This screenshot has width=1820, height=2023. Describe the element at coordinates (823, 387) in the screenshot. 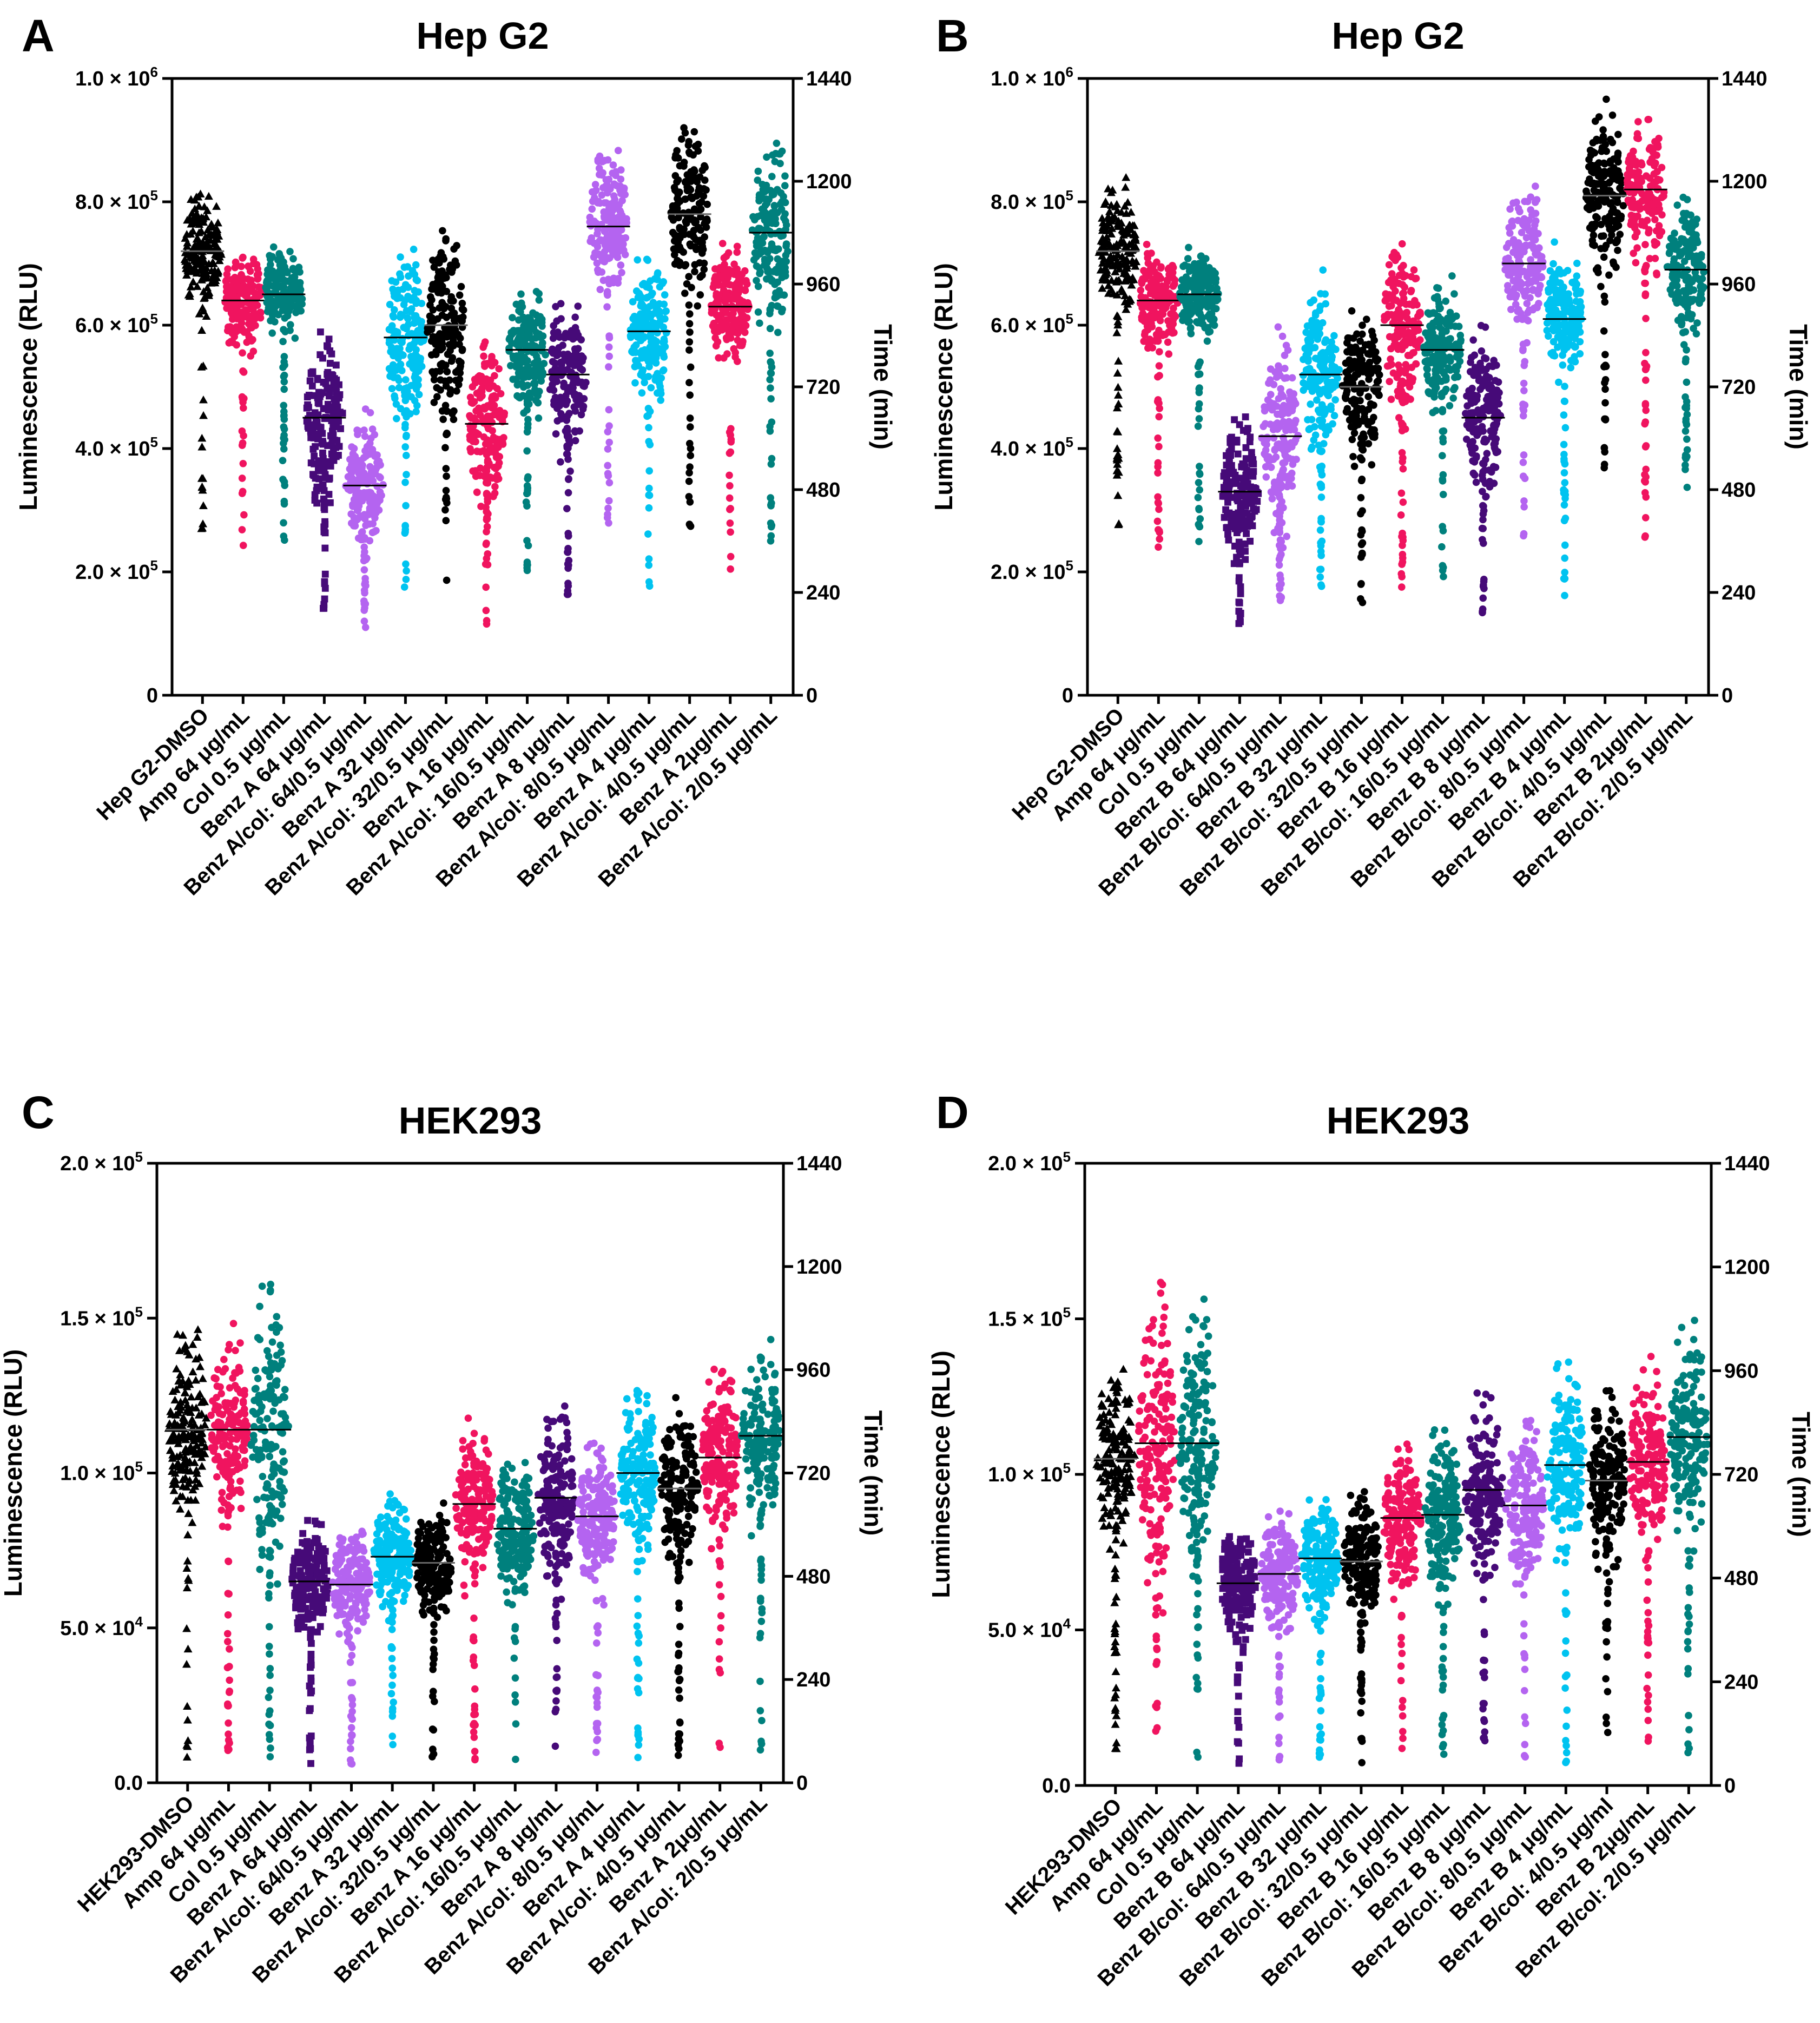

I see `y2-tick-label: 720` at that location.